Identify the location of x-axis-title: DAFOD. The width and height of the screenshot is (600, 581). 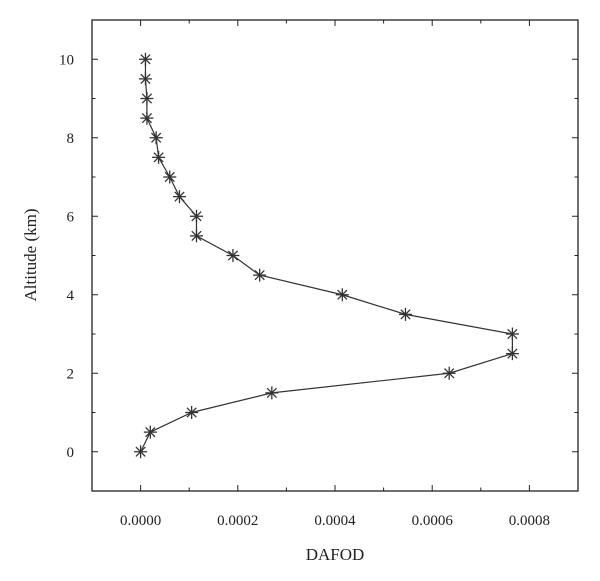
(335, 554).